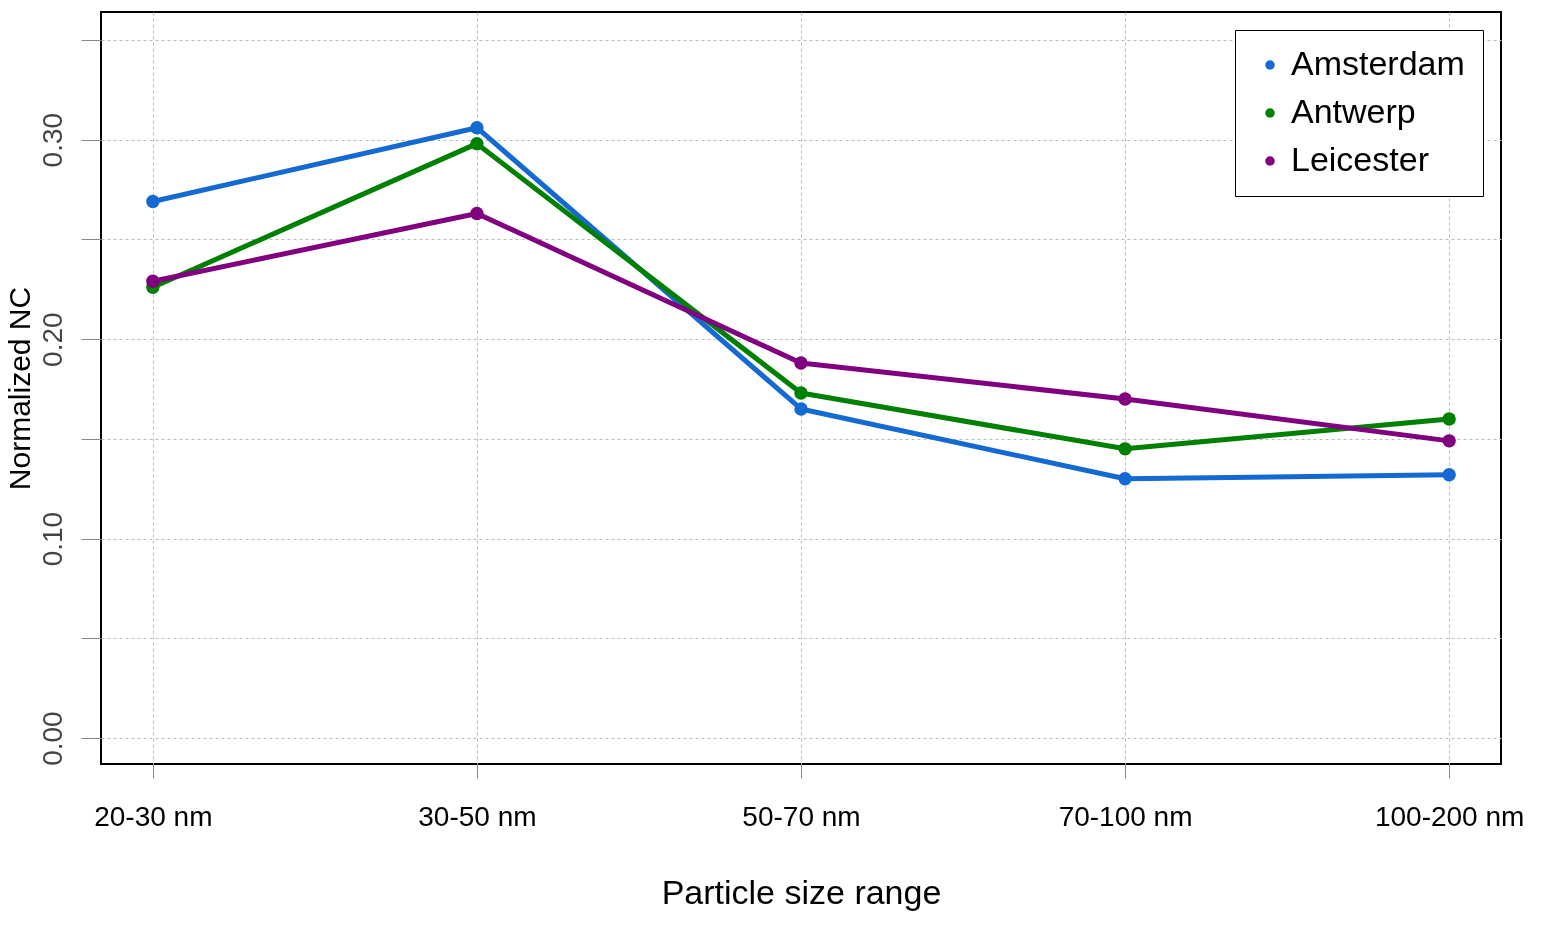 This screenshot has height=941, width=1567. I want to click on legend-label: Antwerp, so click(1353, 111).